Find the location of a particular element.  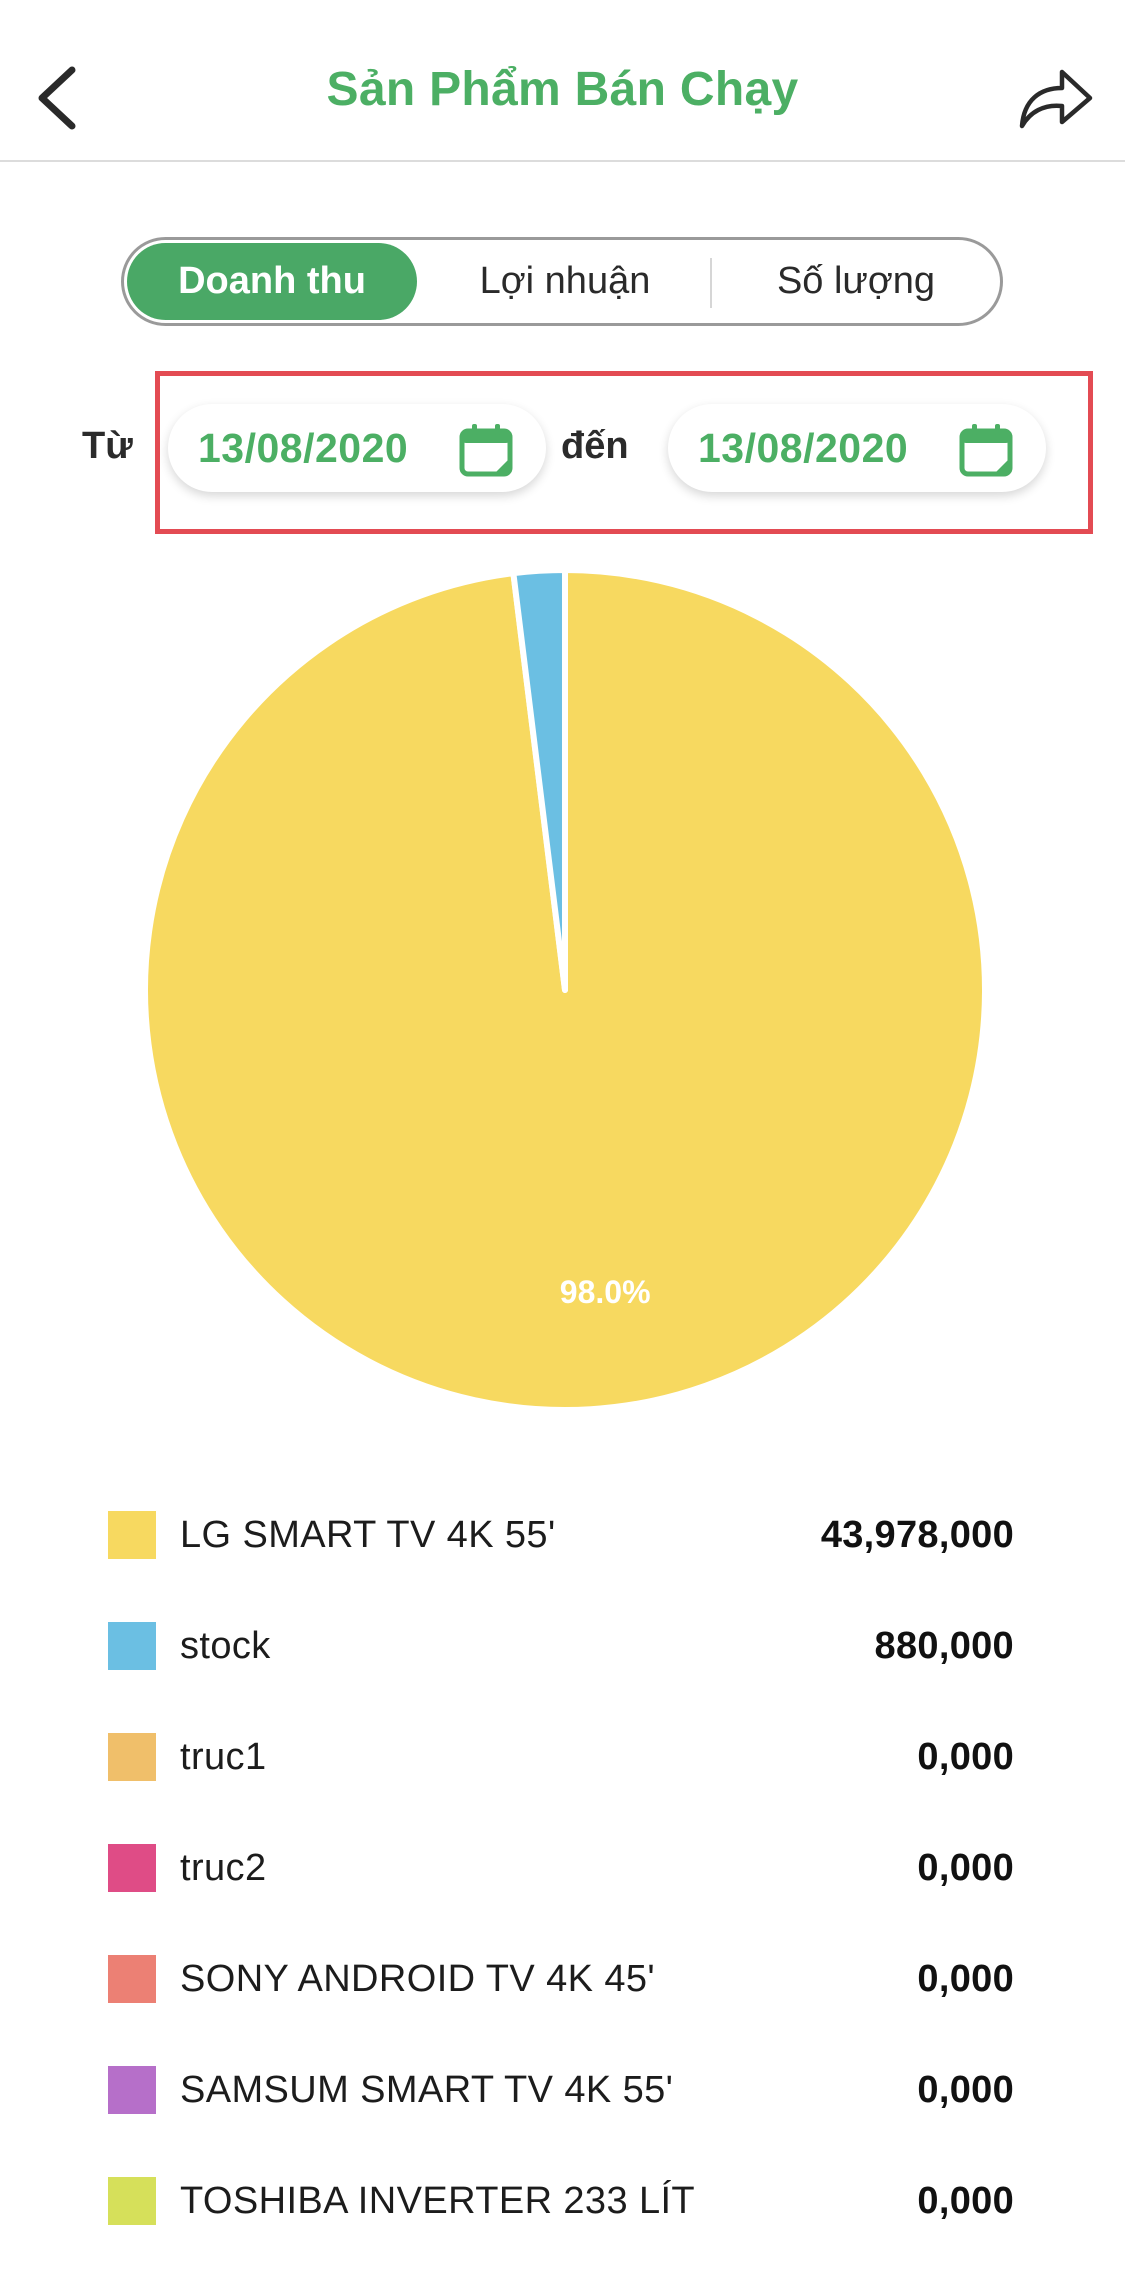

metric-tabs: Doanh thu Lợi nhuận Số lượng is located at coordinates (562, 281).